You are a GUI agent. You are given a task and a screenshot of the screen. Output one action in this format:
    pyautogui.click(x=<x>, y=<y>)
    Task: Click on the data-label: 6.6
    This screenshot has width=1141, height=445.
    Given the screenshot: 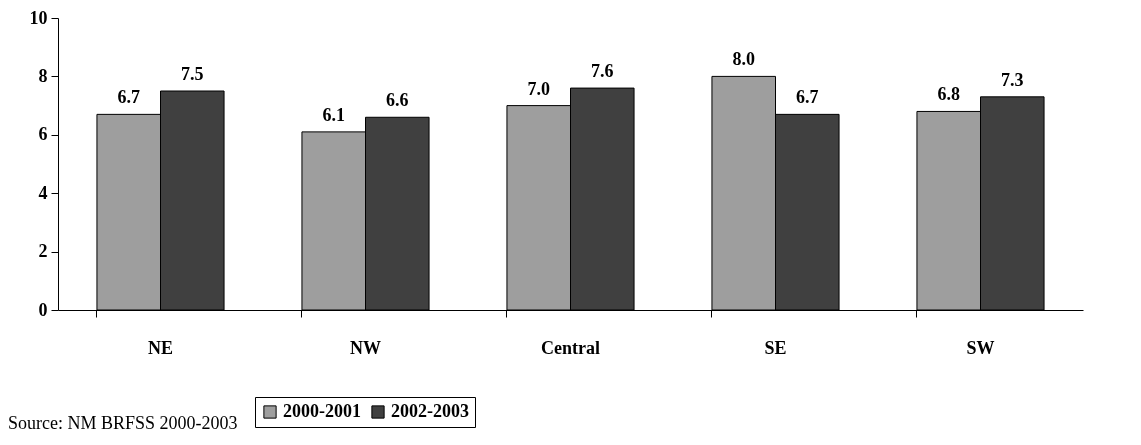 What is the action you would take?
    pyautogui.click(x=397, y=100)
    